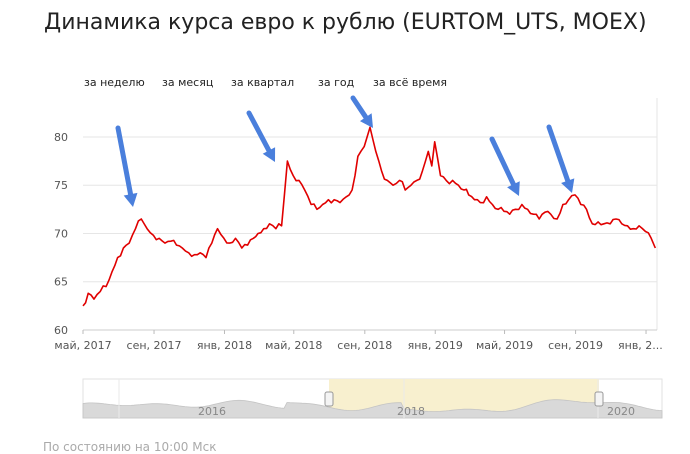 This screenshot has height=454, width=690. Describe the element at coordinates (364, 345) in the screenshot. I see `x-tick-label: сен, 2018` at that location.